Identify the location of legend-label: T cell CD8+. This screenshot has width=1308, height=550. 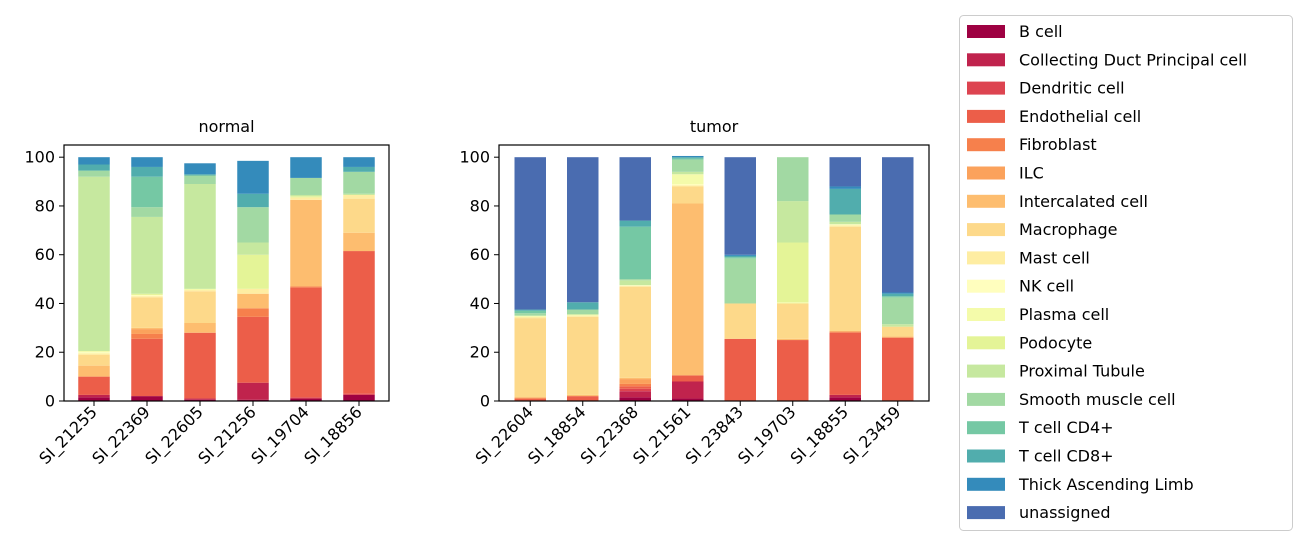
(1066, 456).